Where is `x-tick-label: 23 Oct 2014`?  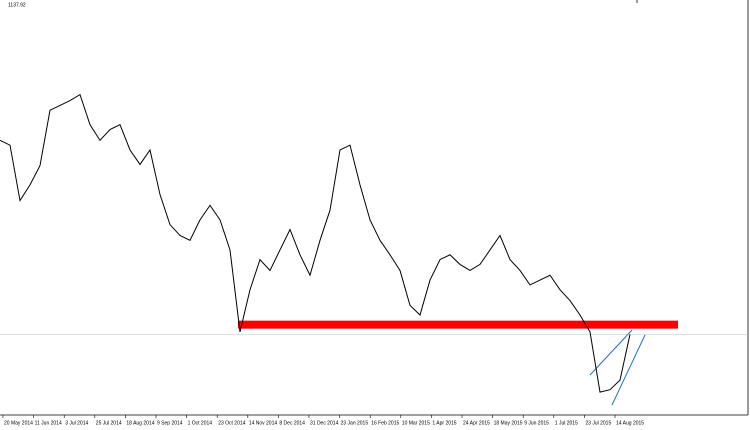 x-tick-label: 23 Oct 2014 is located at coordinates (231, 423).